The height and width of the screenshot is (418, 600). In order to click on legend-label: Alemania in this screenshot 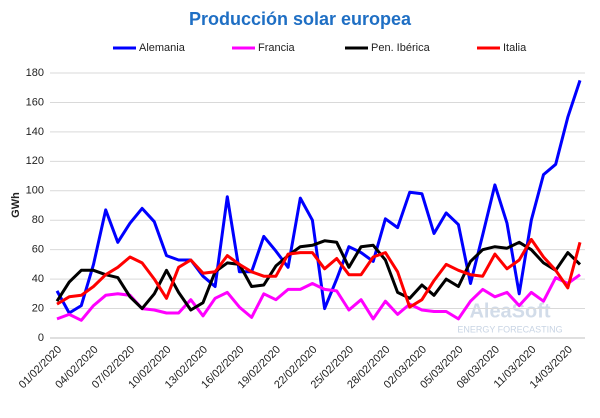, I will do `click(162, 48)`.